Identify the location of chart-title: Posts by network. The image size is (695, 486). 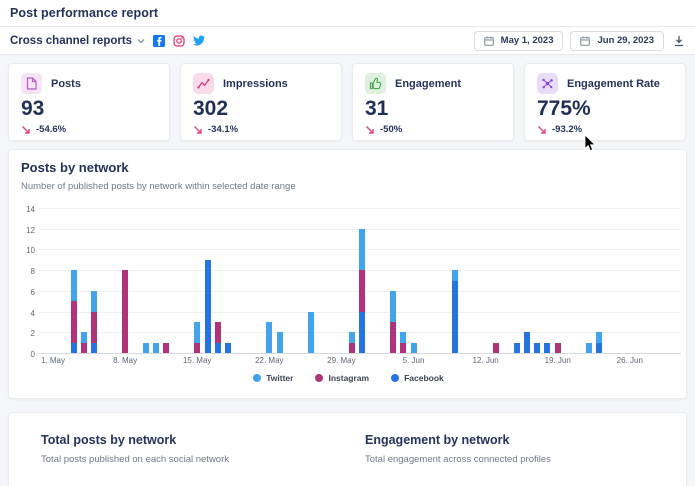
(75, 167).